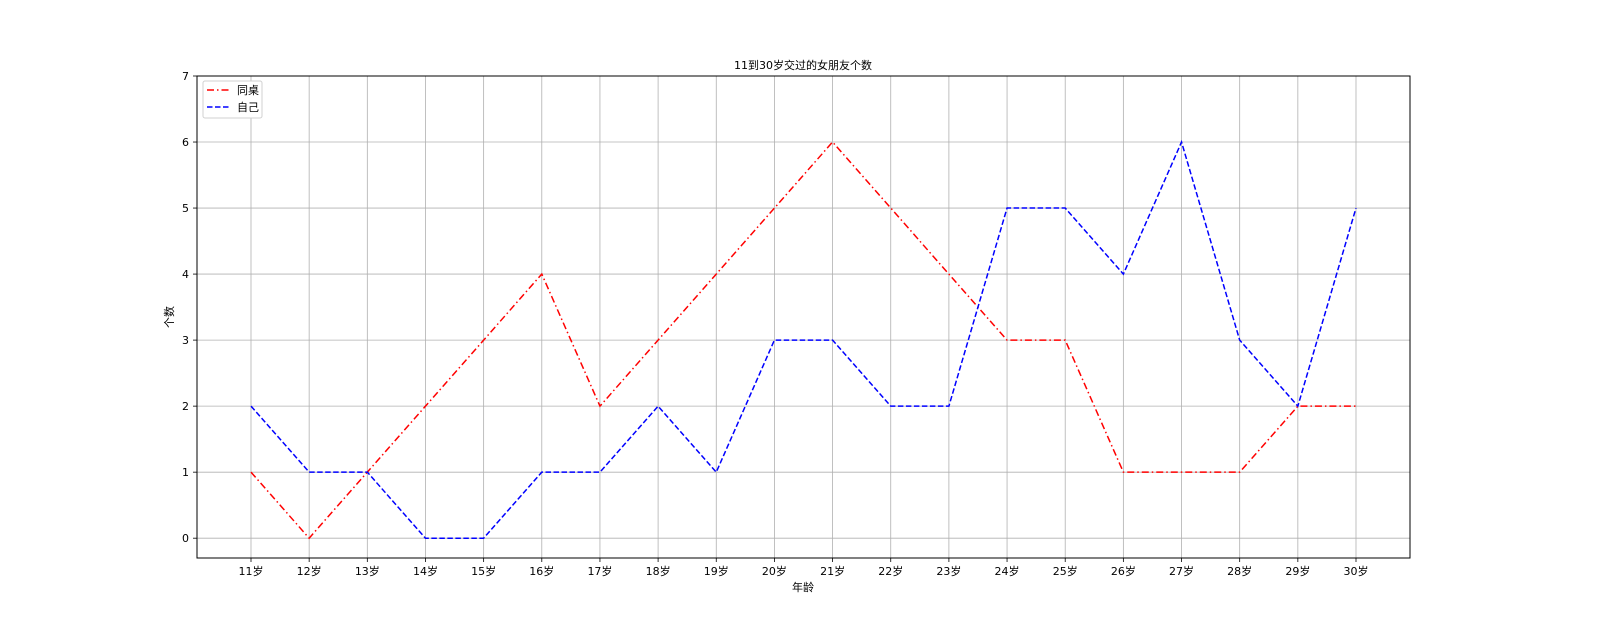 This screenshot has height=640, width=1600. I want to click on chart-title: 11到30岁交过的女朋友个数, so click(803, 65).